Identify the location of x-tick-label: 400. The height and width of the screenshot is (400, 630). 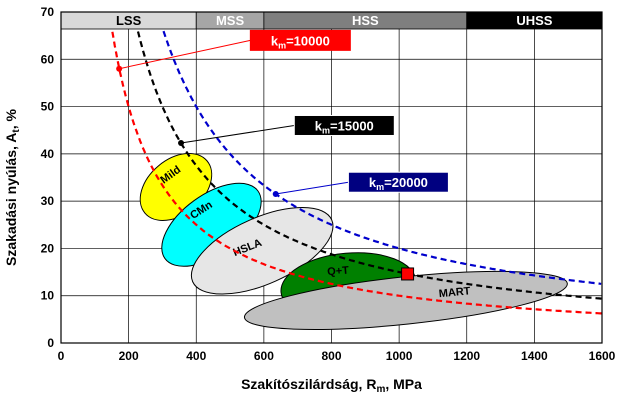
(196, 356).